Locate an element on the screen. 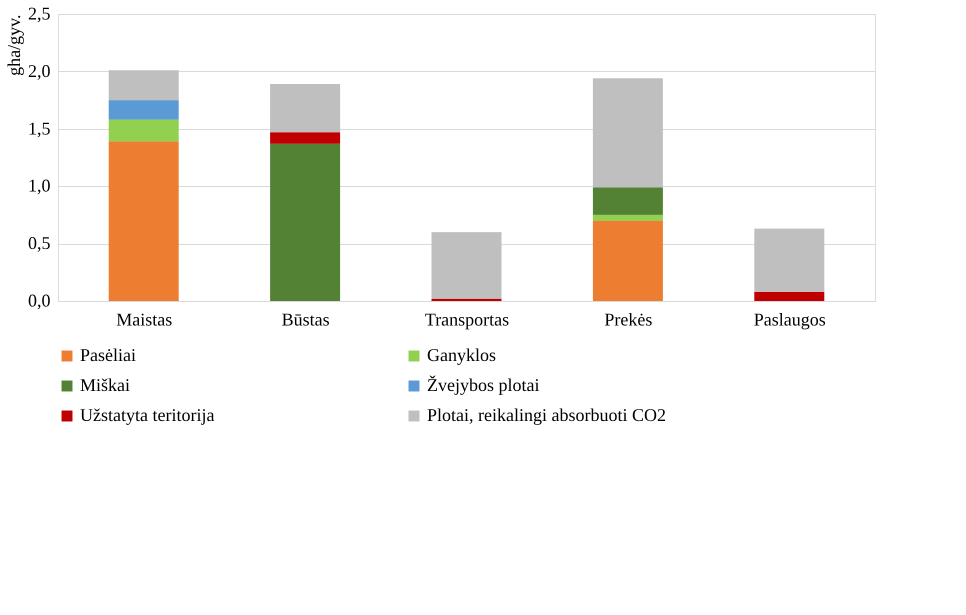 Image resolution: width=966 pixels, height=615 pixels. x-tick-label: Prekės is located at coordinates (628, 320).